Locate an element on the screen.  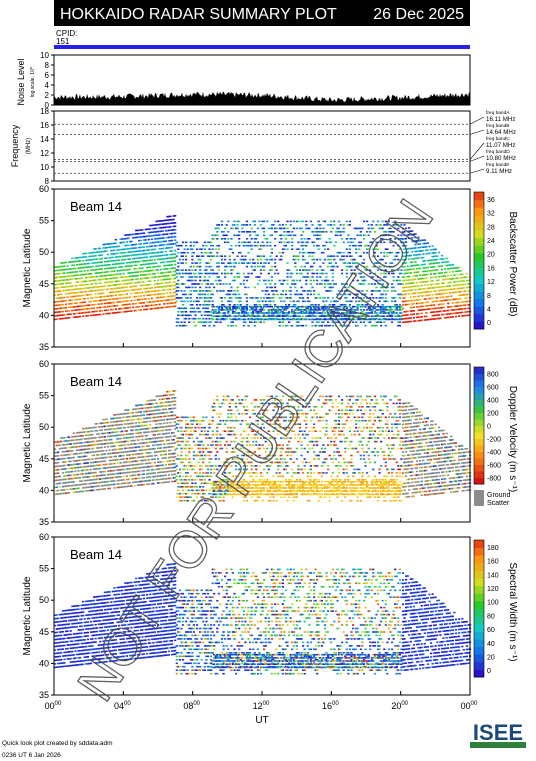
colorbar-cell is located at coordinates (479, 310).